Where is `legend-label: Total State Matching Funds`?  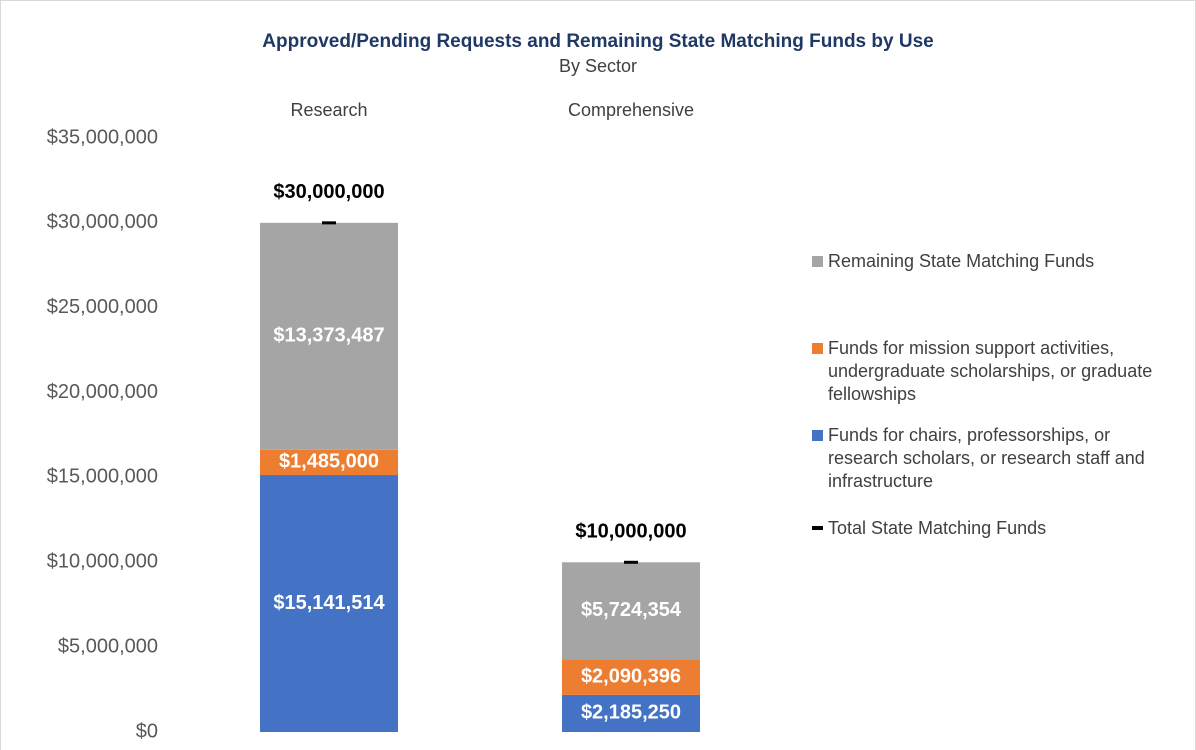 legend-label: Total State Matching Funds is located at coordinates (937, 528).